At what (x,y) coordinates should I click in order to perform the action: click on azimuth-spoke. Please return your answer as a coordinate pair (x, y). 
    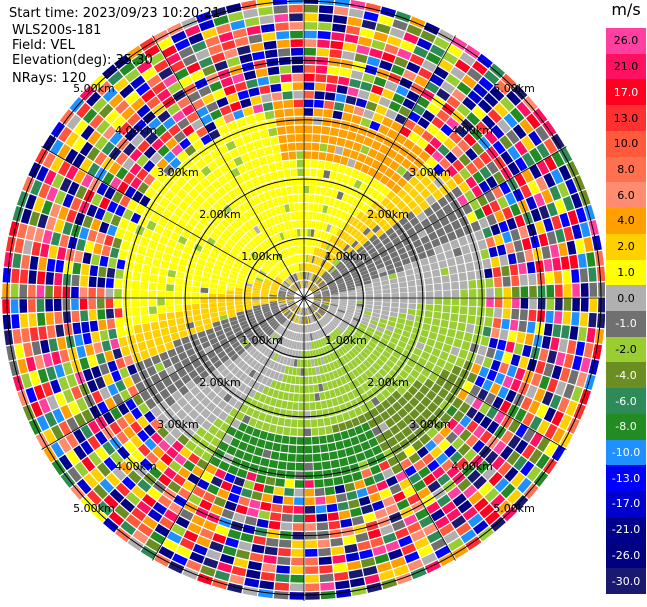
    Looking at the image, I should click on (228, 429).